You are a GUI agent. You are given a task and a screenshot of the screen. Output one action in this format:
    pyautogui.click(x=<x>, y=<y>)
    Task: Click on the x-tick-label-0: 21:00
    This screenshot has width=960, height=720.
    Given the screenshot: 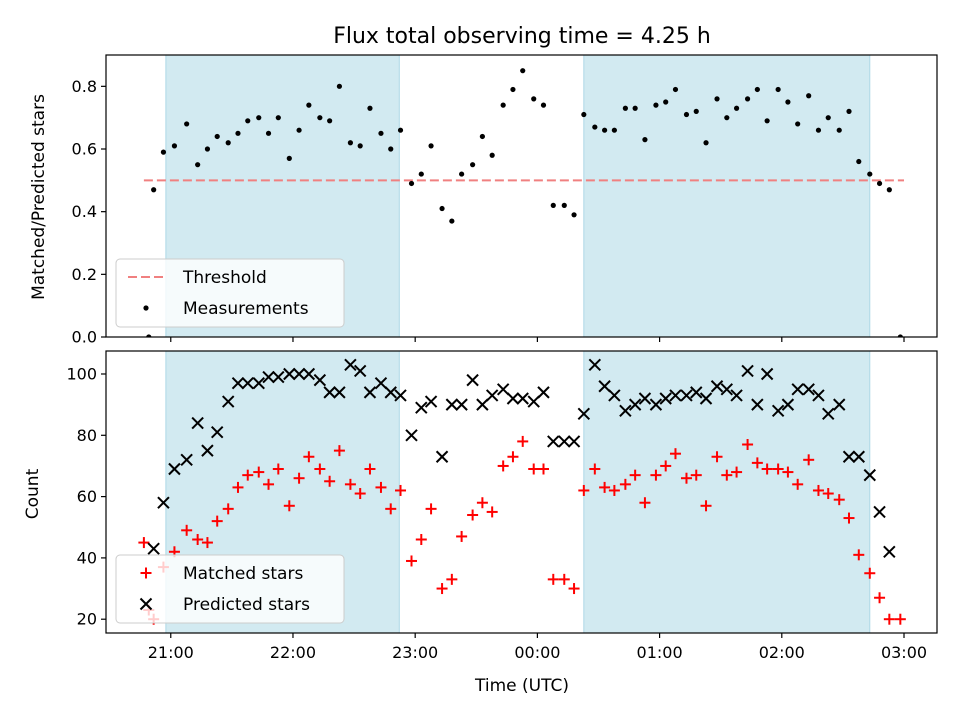 What is the action you would take?
    pyautogui.click(x=171, y=652)
    